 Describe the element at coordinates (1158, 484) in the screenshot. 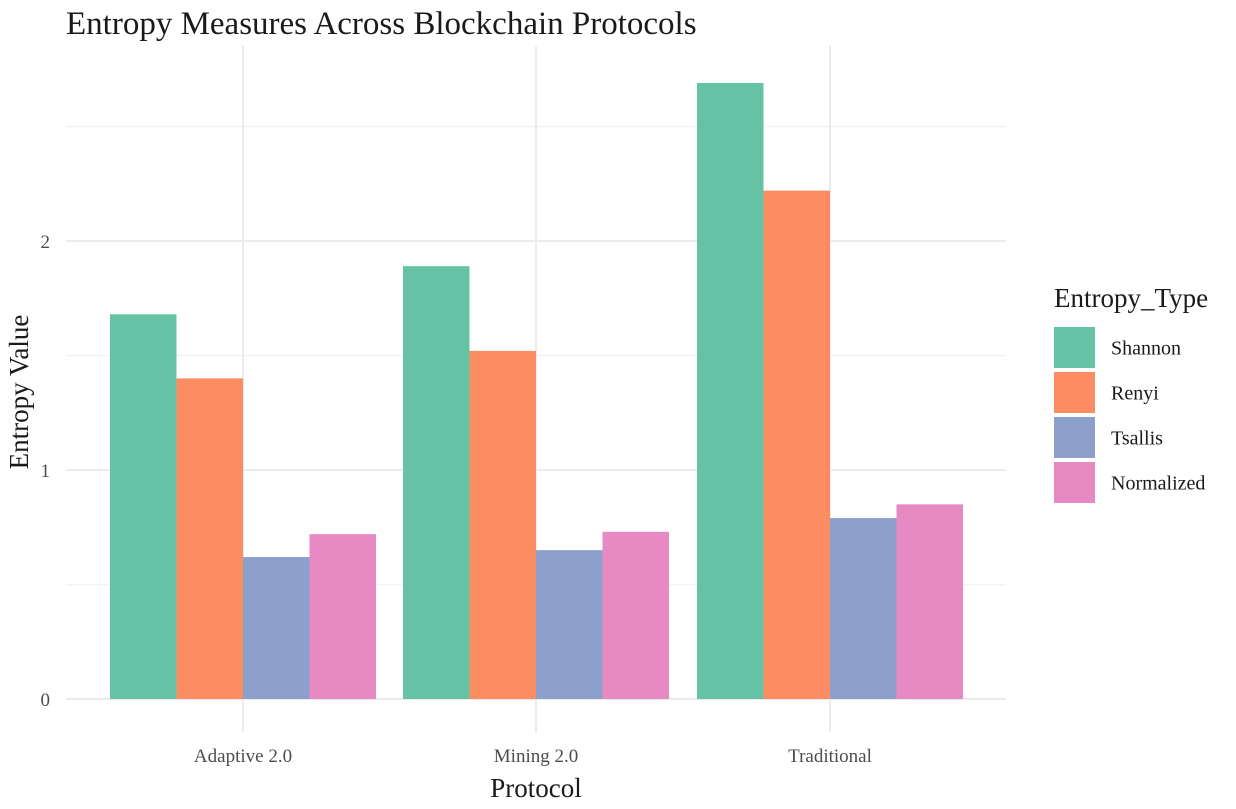

I see `legend-label-normalized: Normalized` at that location.